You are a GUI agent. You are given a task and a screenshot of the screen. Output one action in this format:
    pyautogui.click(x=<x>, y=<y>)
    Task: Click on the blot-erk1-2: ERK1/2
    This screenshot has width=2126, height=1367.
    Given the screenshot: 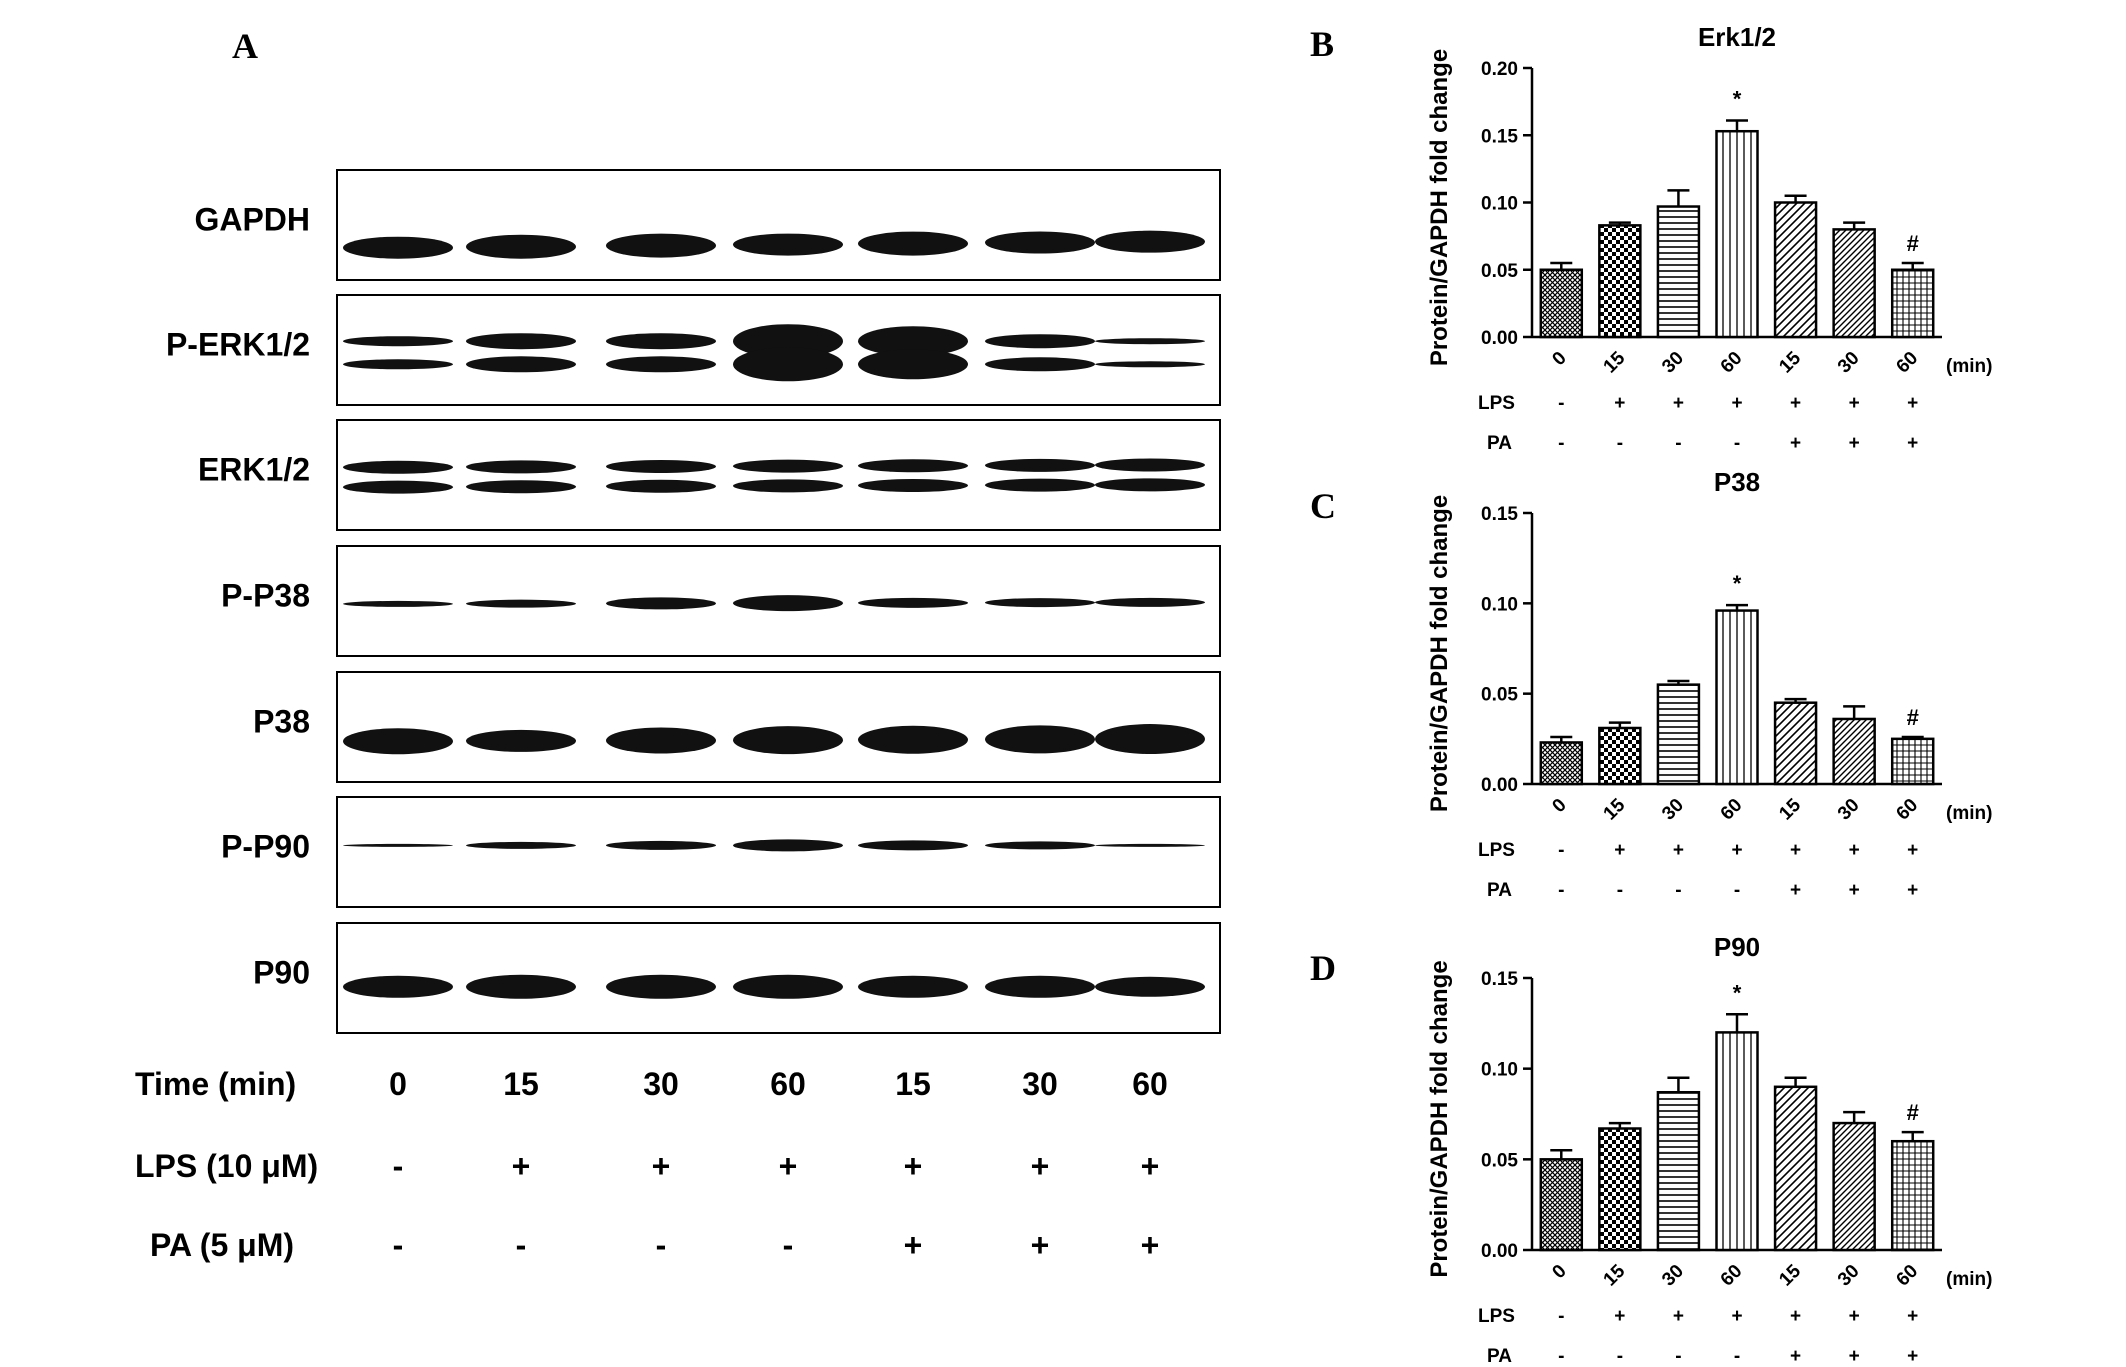 What is the action you would take?
    pyautogui.click(x=709, y=475)
    